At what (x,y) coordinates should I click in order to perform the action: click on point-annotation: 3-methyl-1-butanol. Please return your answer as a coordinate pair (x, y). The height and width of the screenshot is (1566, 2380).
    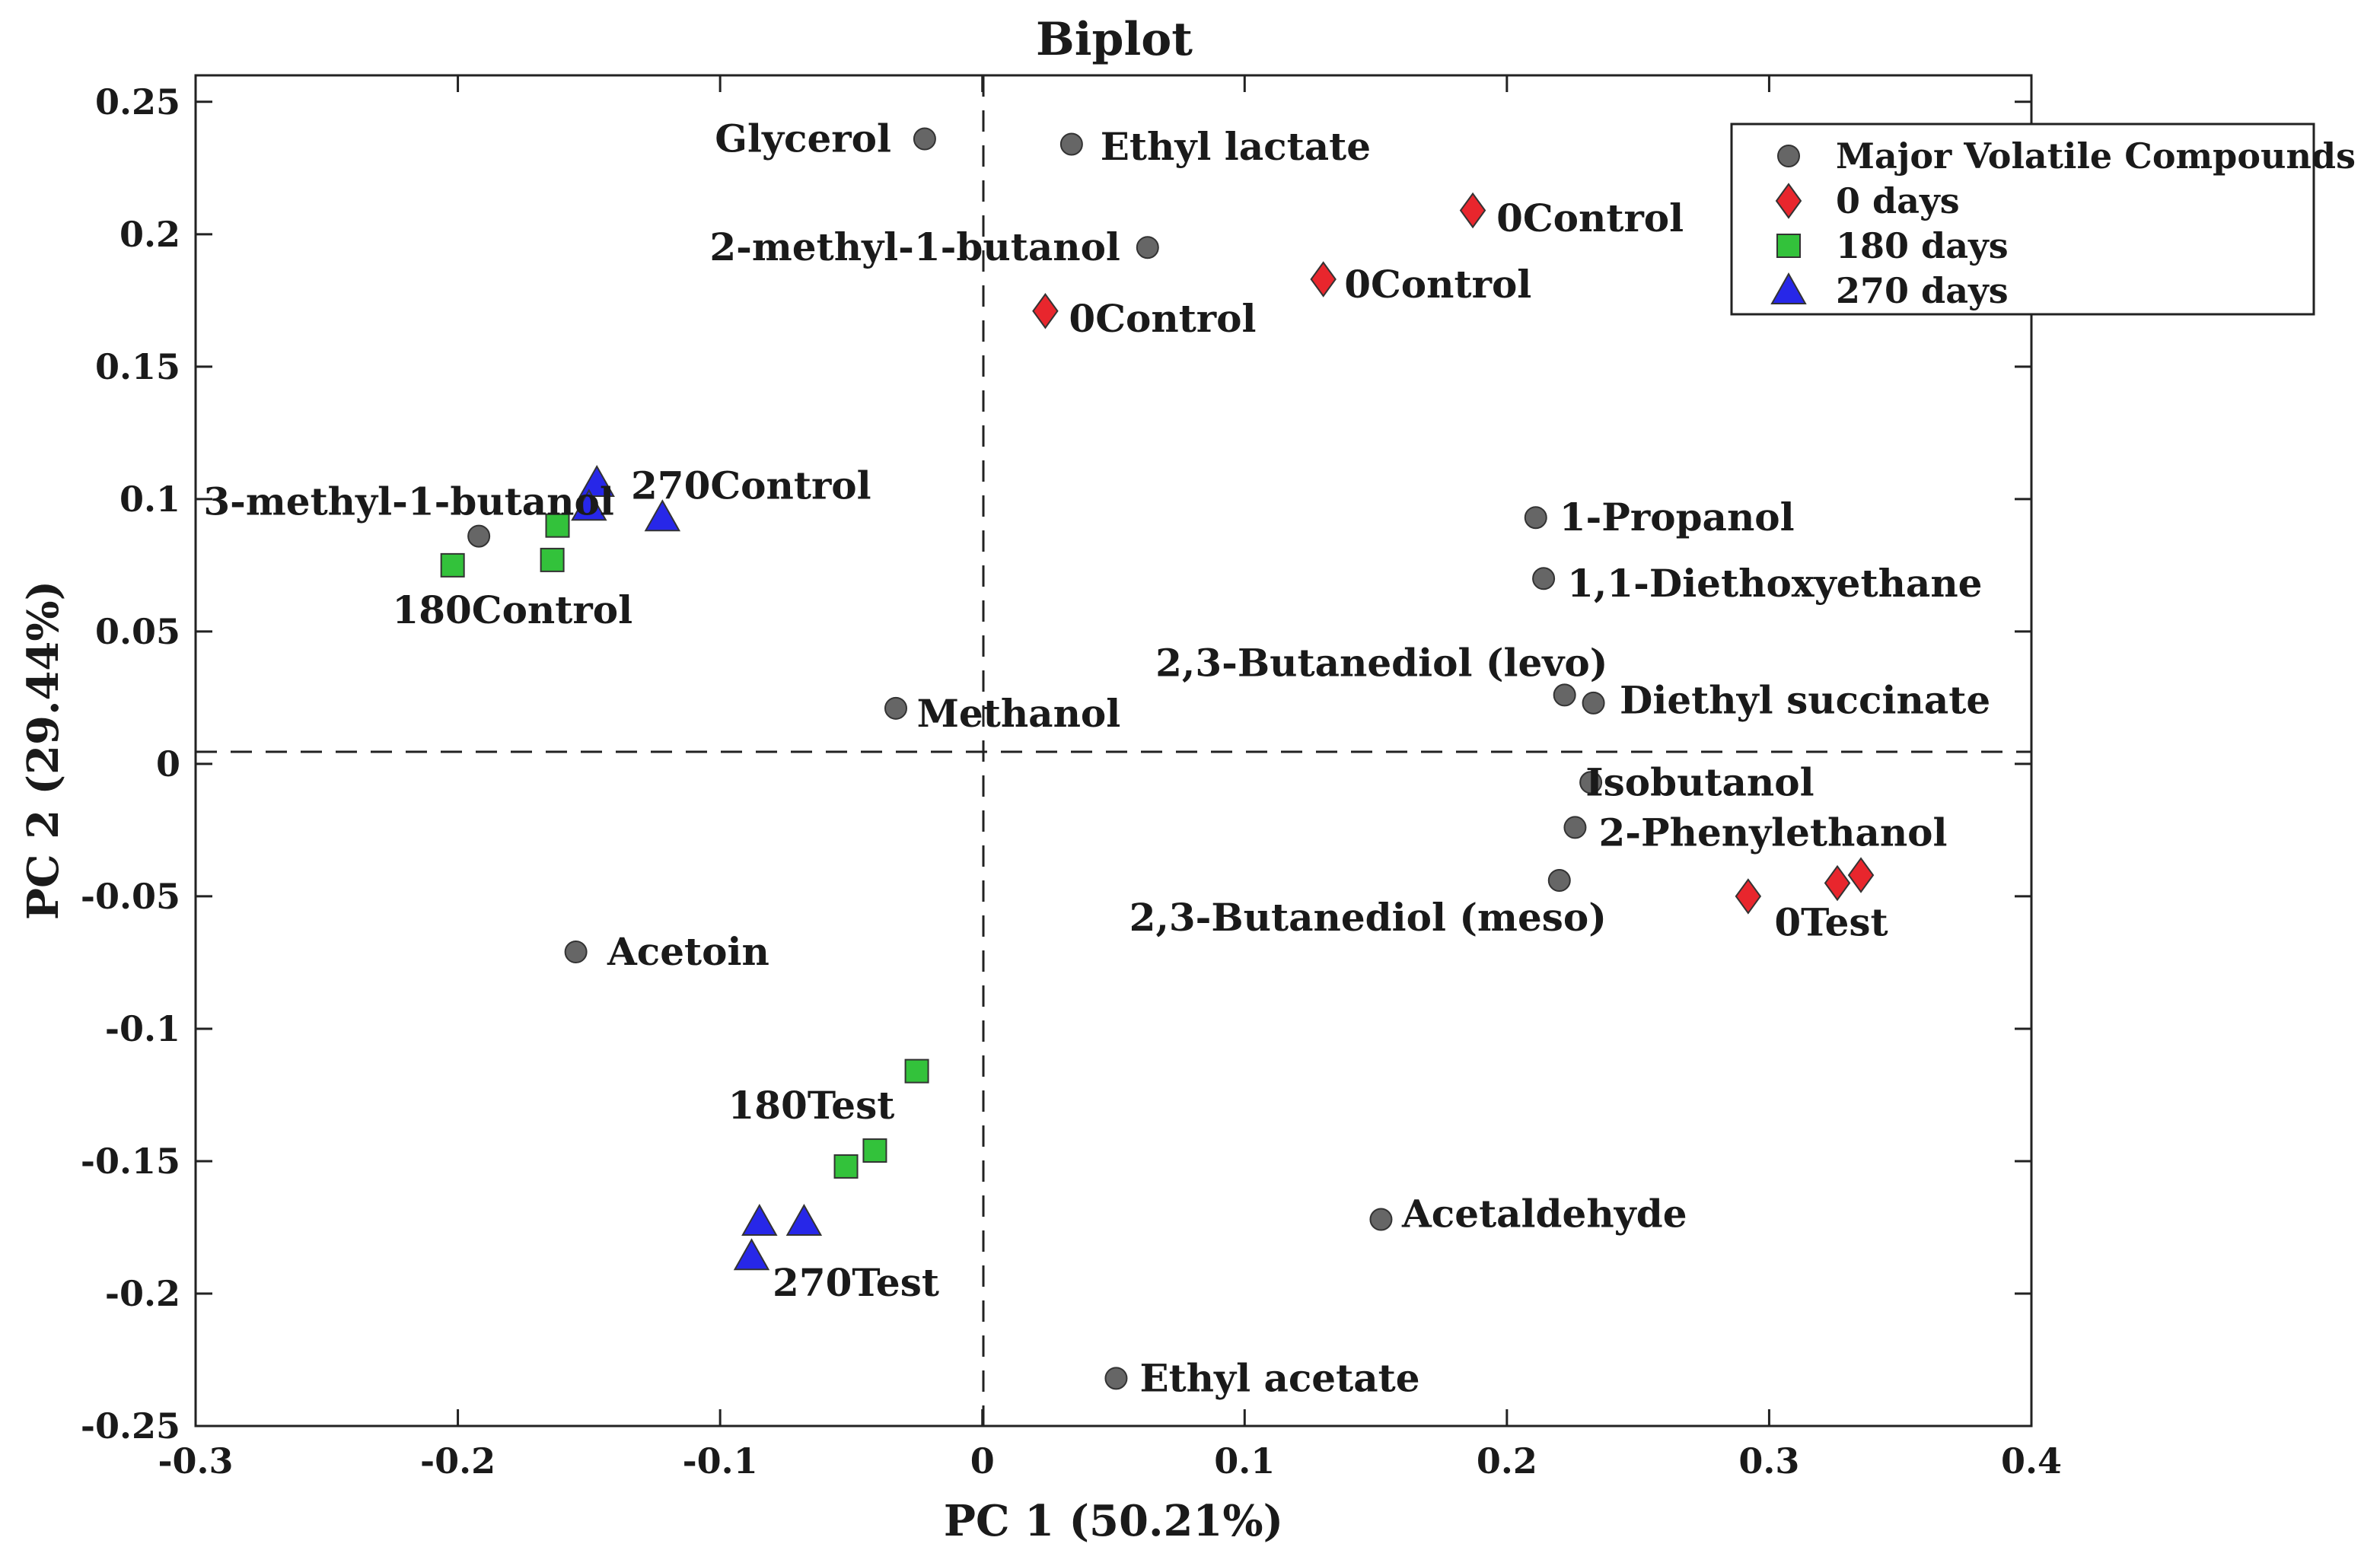
    Looking at the image, I should click on (408, 501).